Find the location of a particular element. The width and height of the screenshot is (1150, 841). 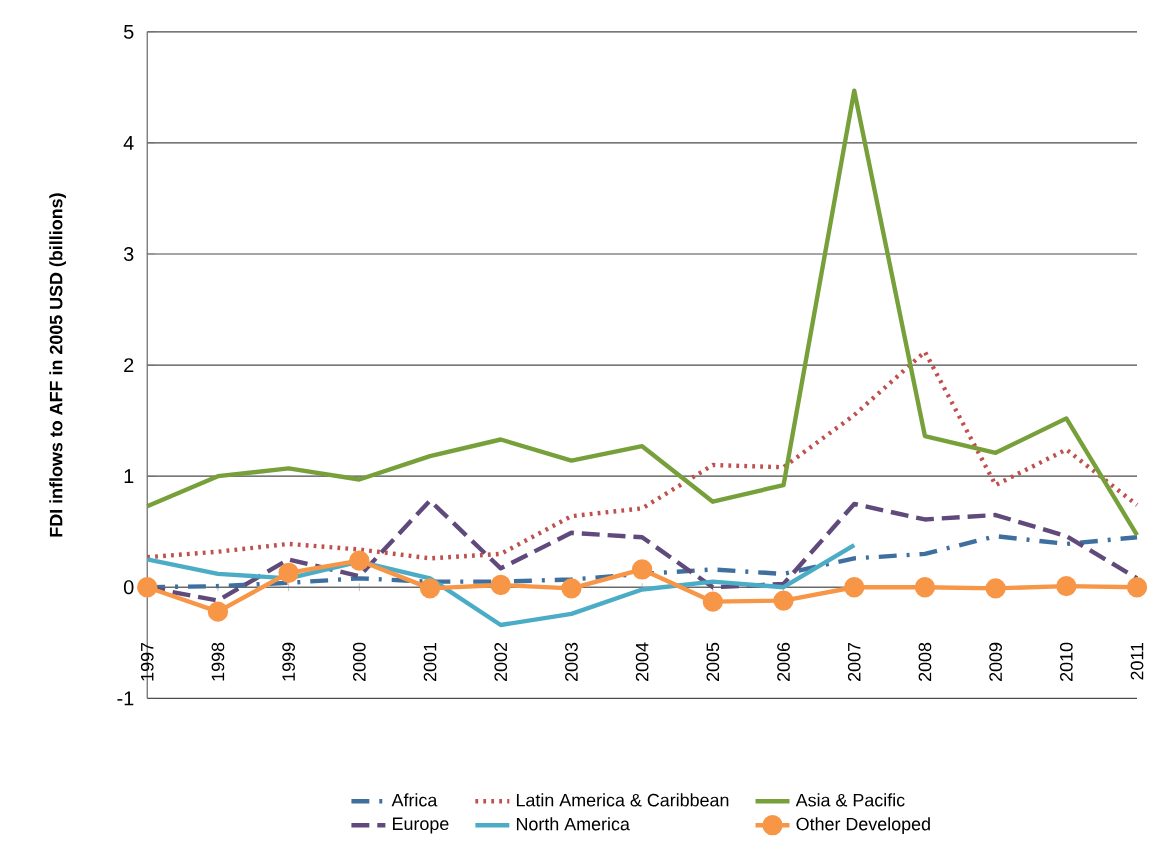

x-tick-label: 2008 is located at coordinates (925, 661).